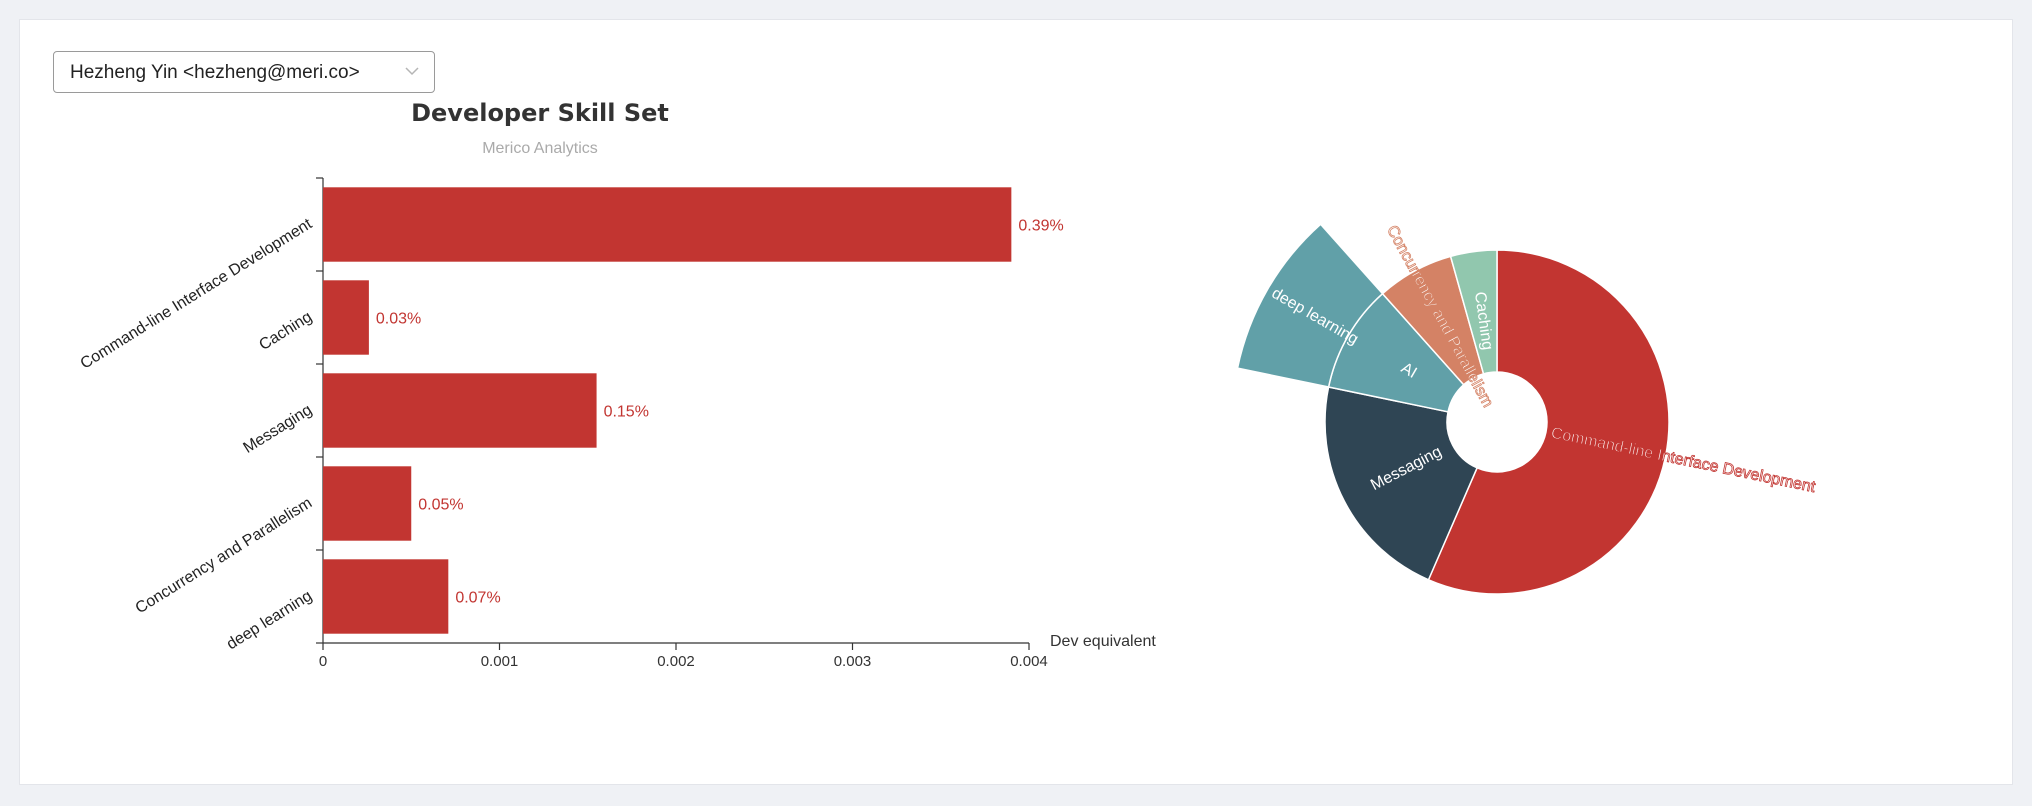  Describe the element at coordinates (853, 661) in the screenshot. I see `x-tick-label: 0.003` at that location.